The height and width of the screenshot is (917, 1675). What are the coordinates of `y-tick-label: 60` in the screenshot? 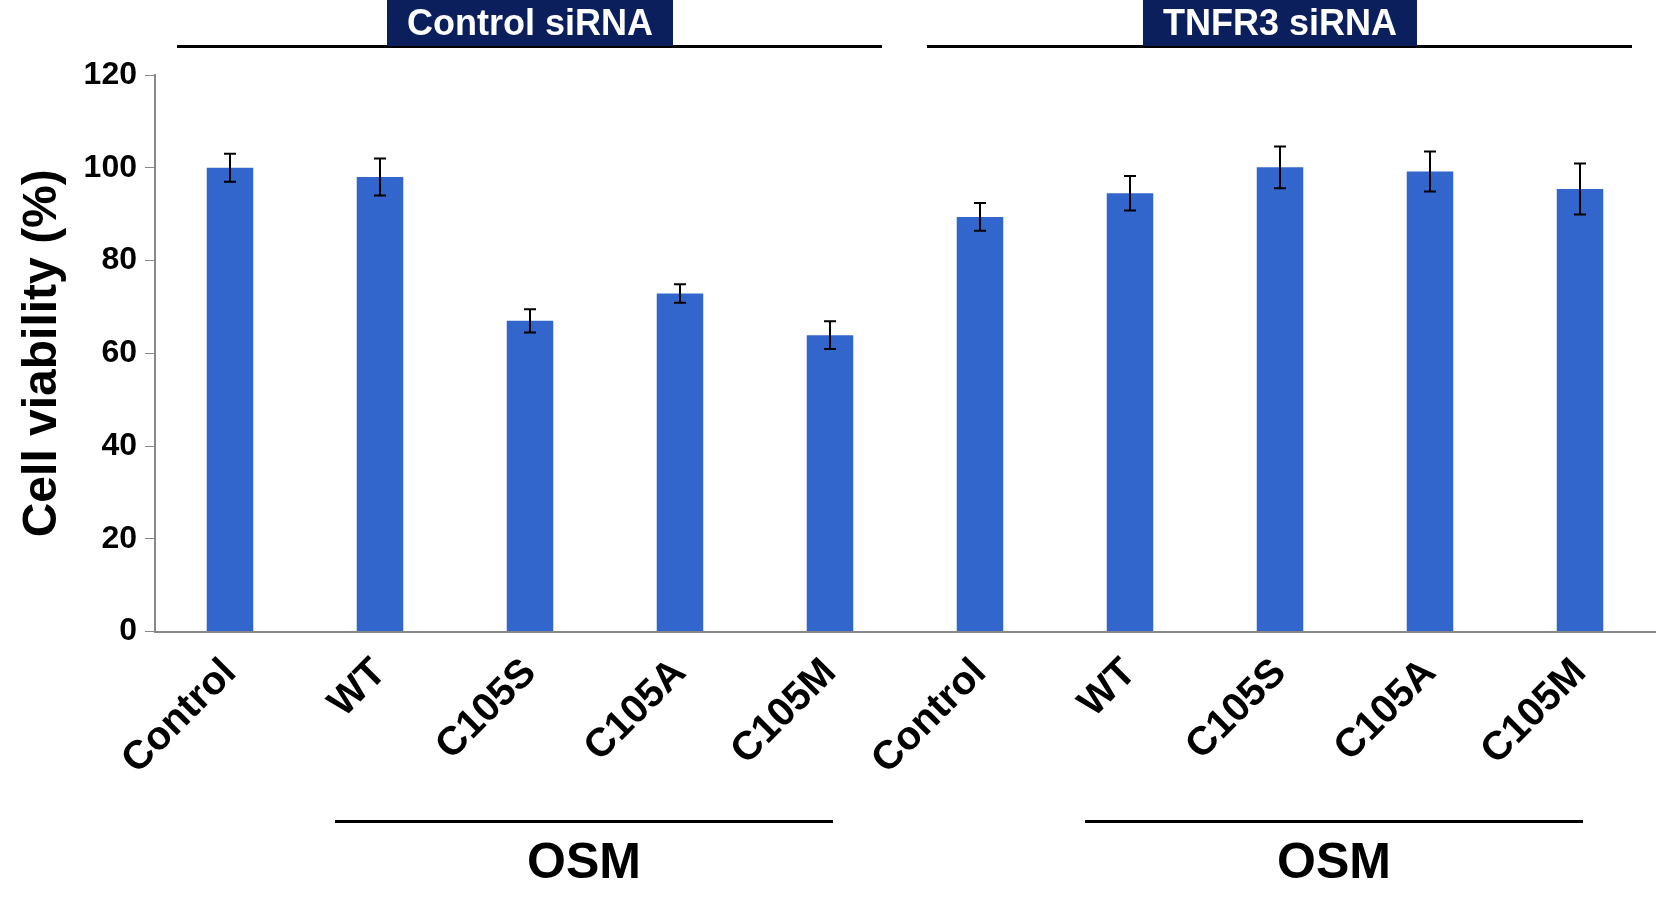 It's located at (119, 351).